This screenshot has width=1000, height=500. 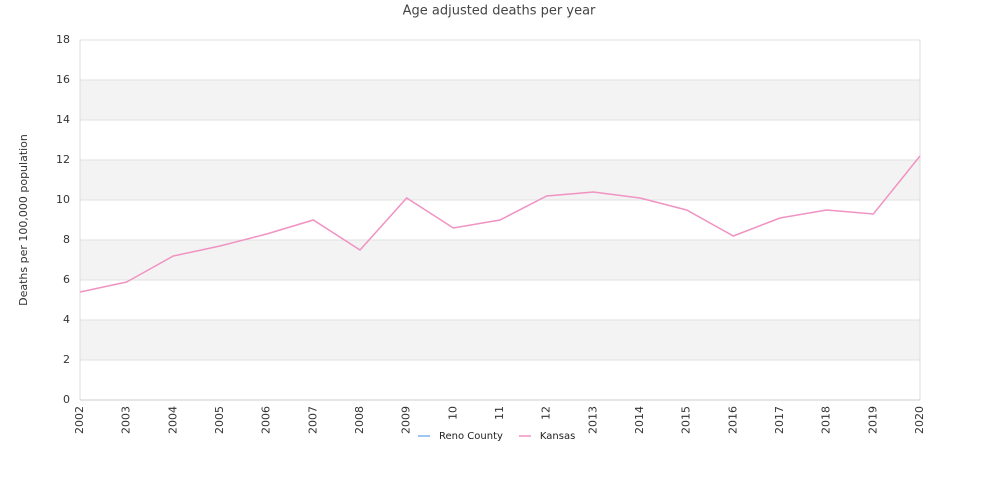 I want to click on x-tick-label: 2002, so click(x=79, y=420).